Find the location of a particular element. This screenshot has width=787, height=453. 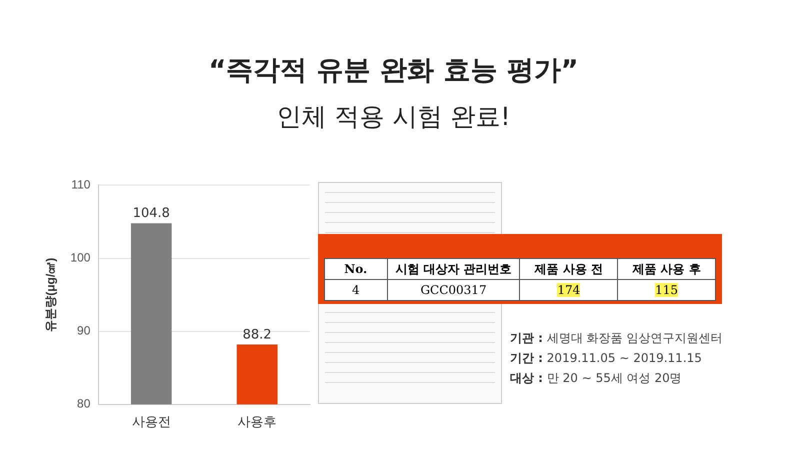

text: 대상 : 만 20 ~ 55세 여성 20명 is located at coordinates (596, 378).